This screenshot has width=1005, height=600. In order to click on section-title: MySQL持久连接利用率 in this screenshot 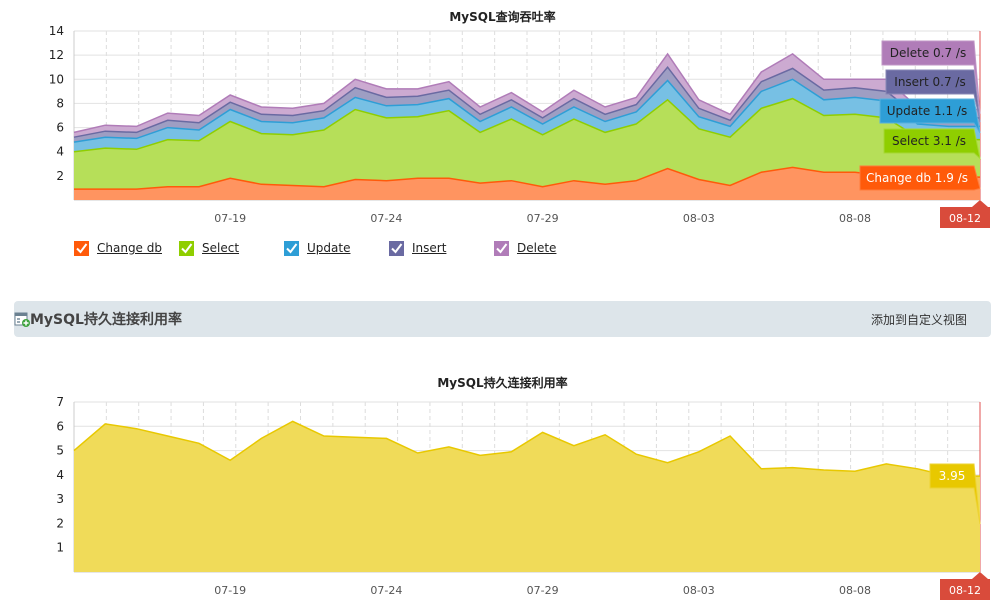, I will do `click(106, 320)`.